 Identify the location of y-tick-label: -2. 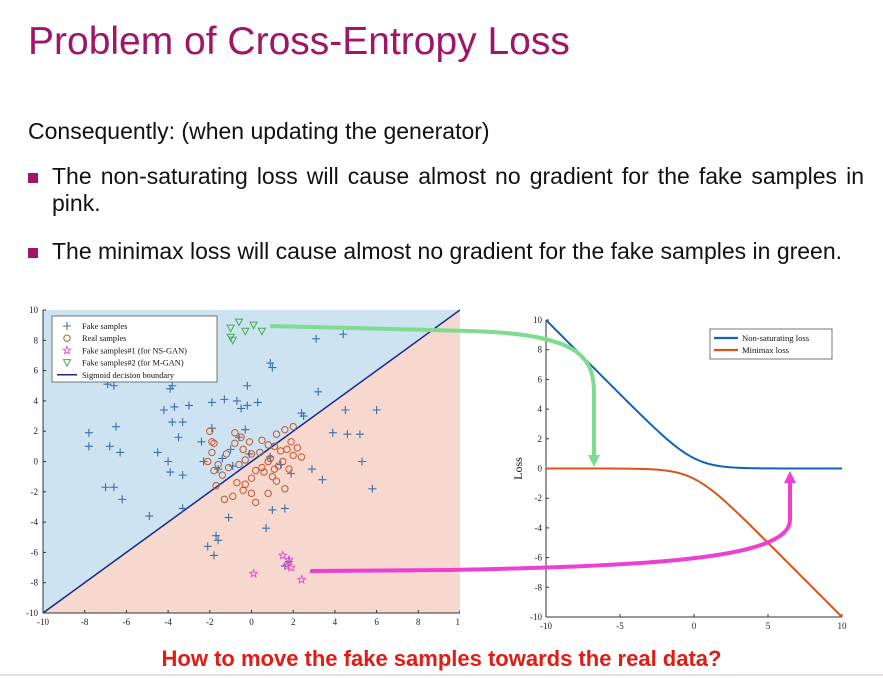
(539, 498).